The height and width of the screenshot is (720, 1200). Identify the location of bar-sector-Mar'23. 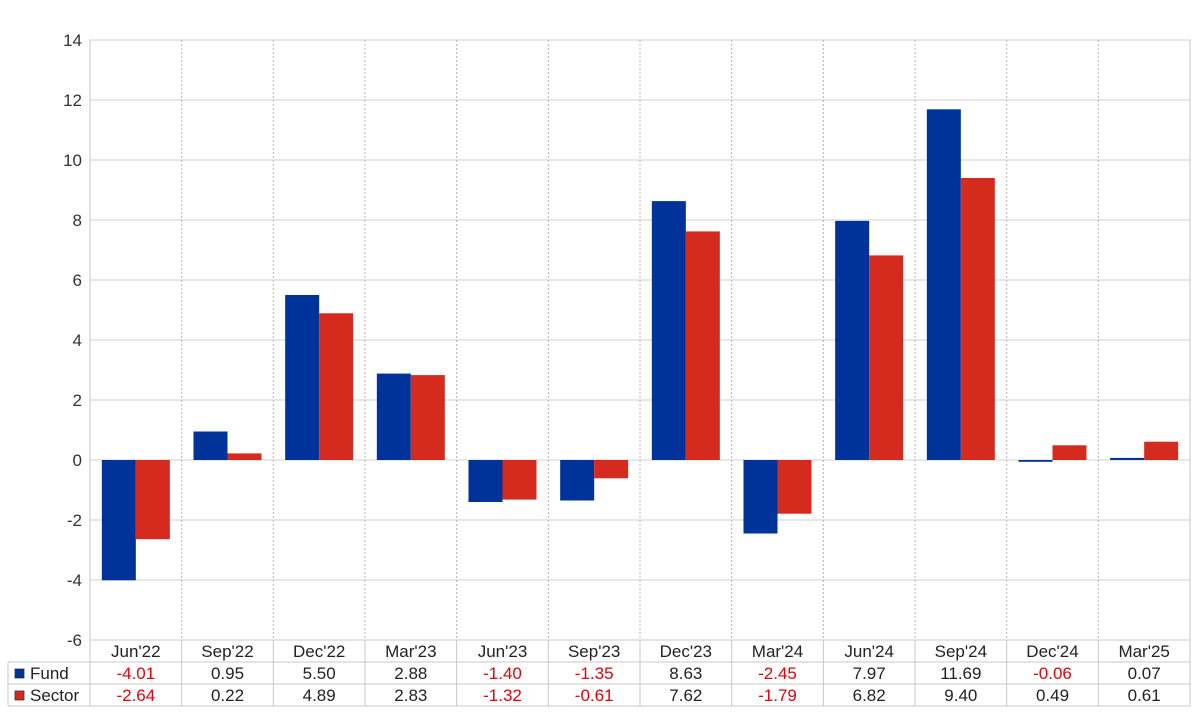
(427, 417).